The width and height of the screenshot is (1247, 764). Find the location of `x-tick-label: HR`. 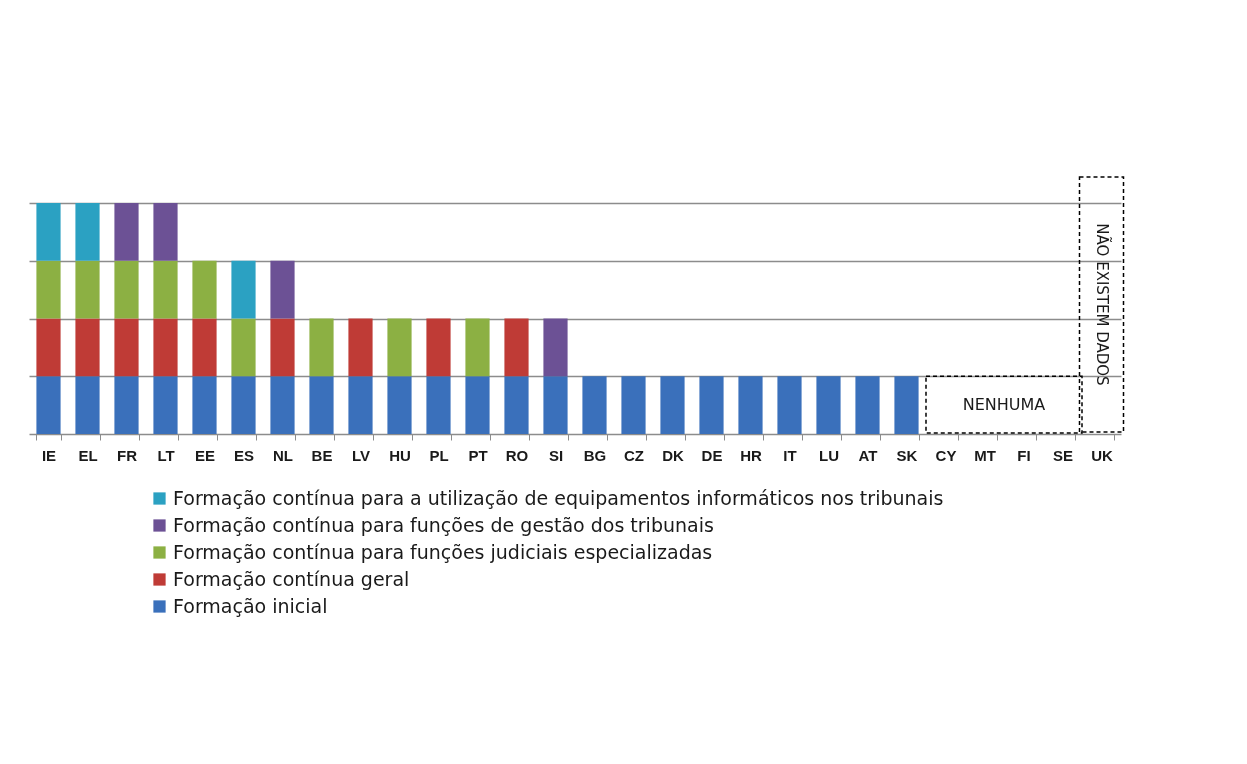

x-tick-label: HR is located at coordinates (751, 455).